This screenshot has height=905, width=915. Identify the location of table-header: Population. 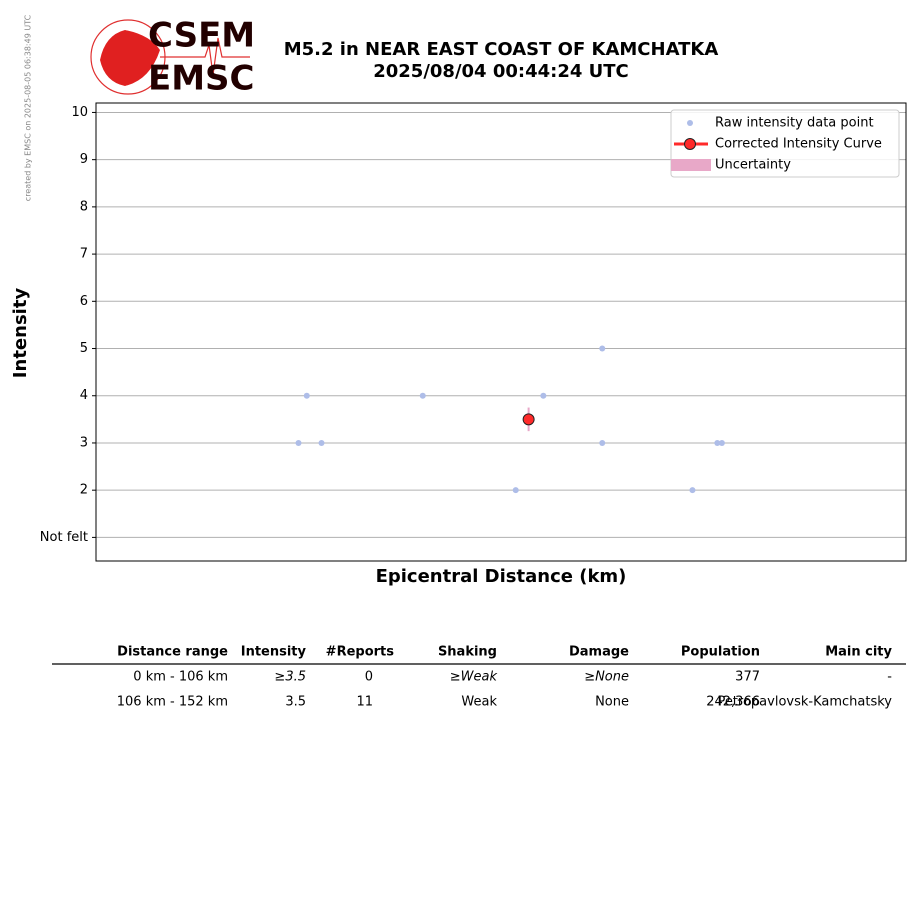
(720, 652).